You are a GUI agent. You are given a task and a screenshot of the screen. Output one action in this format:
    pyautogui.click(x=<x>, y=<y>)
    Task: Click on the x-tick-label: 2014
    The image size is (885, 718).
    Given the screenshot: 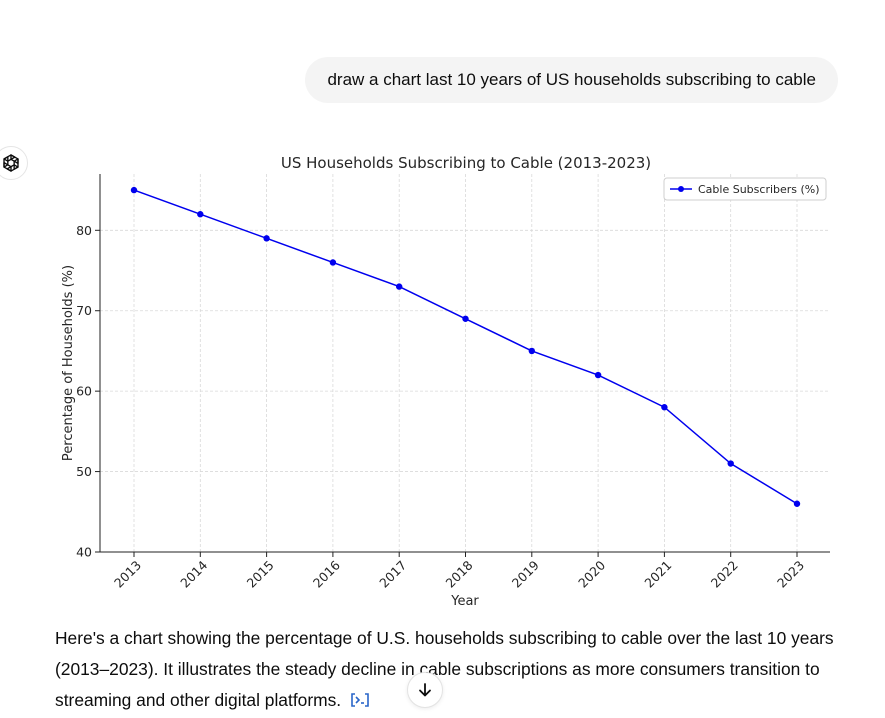 What is the action you would take?
    pyautogui.click(x=193, y=573)
    